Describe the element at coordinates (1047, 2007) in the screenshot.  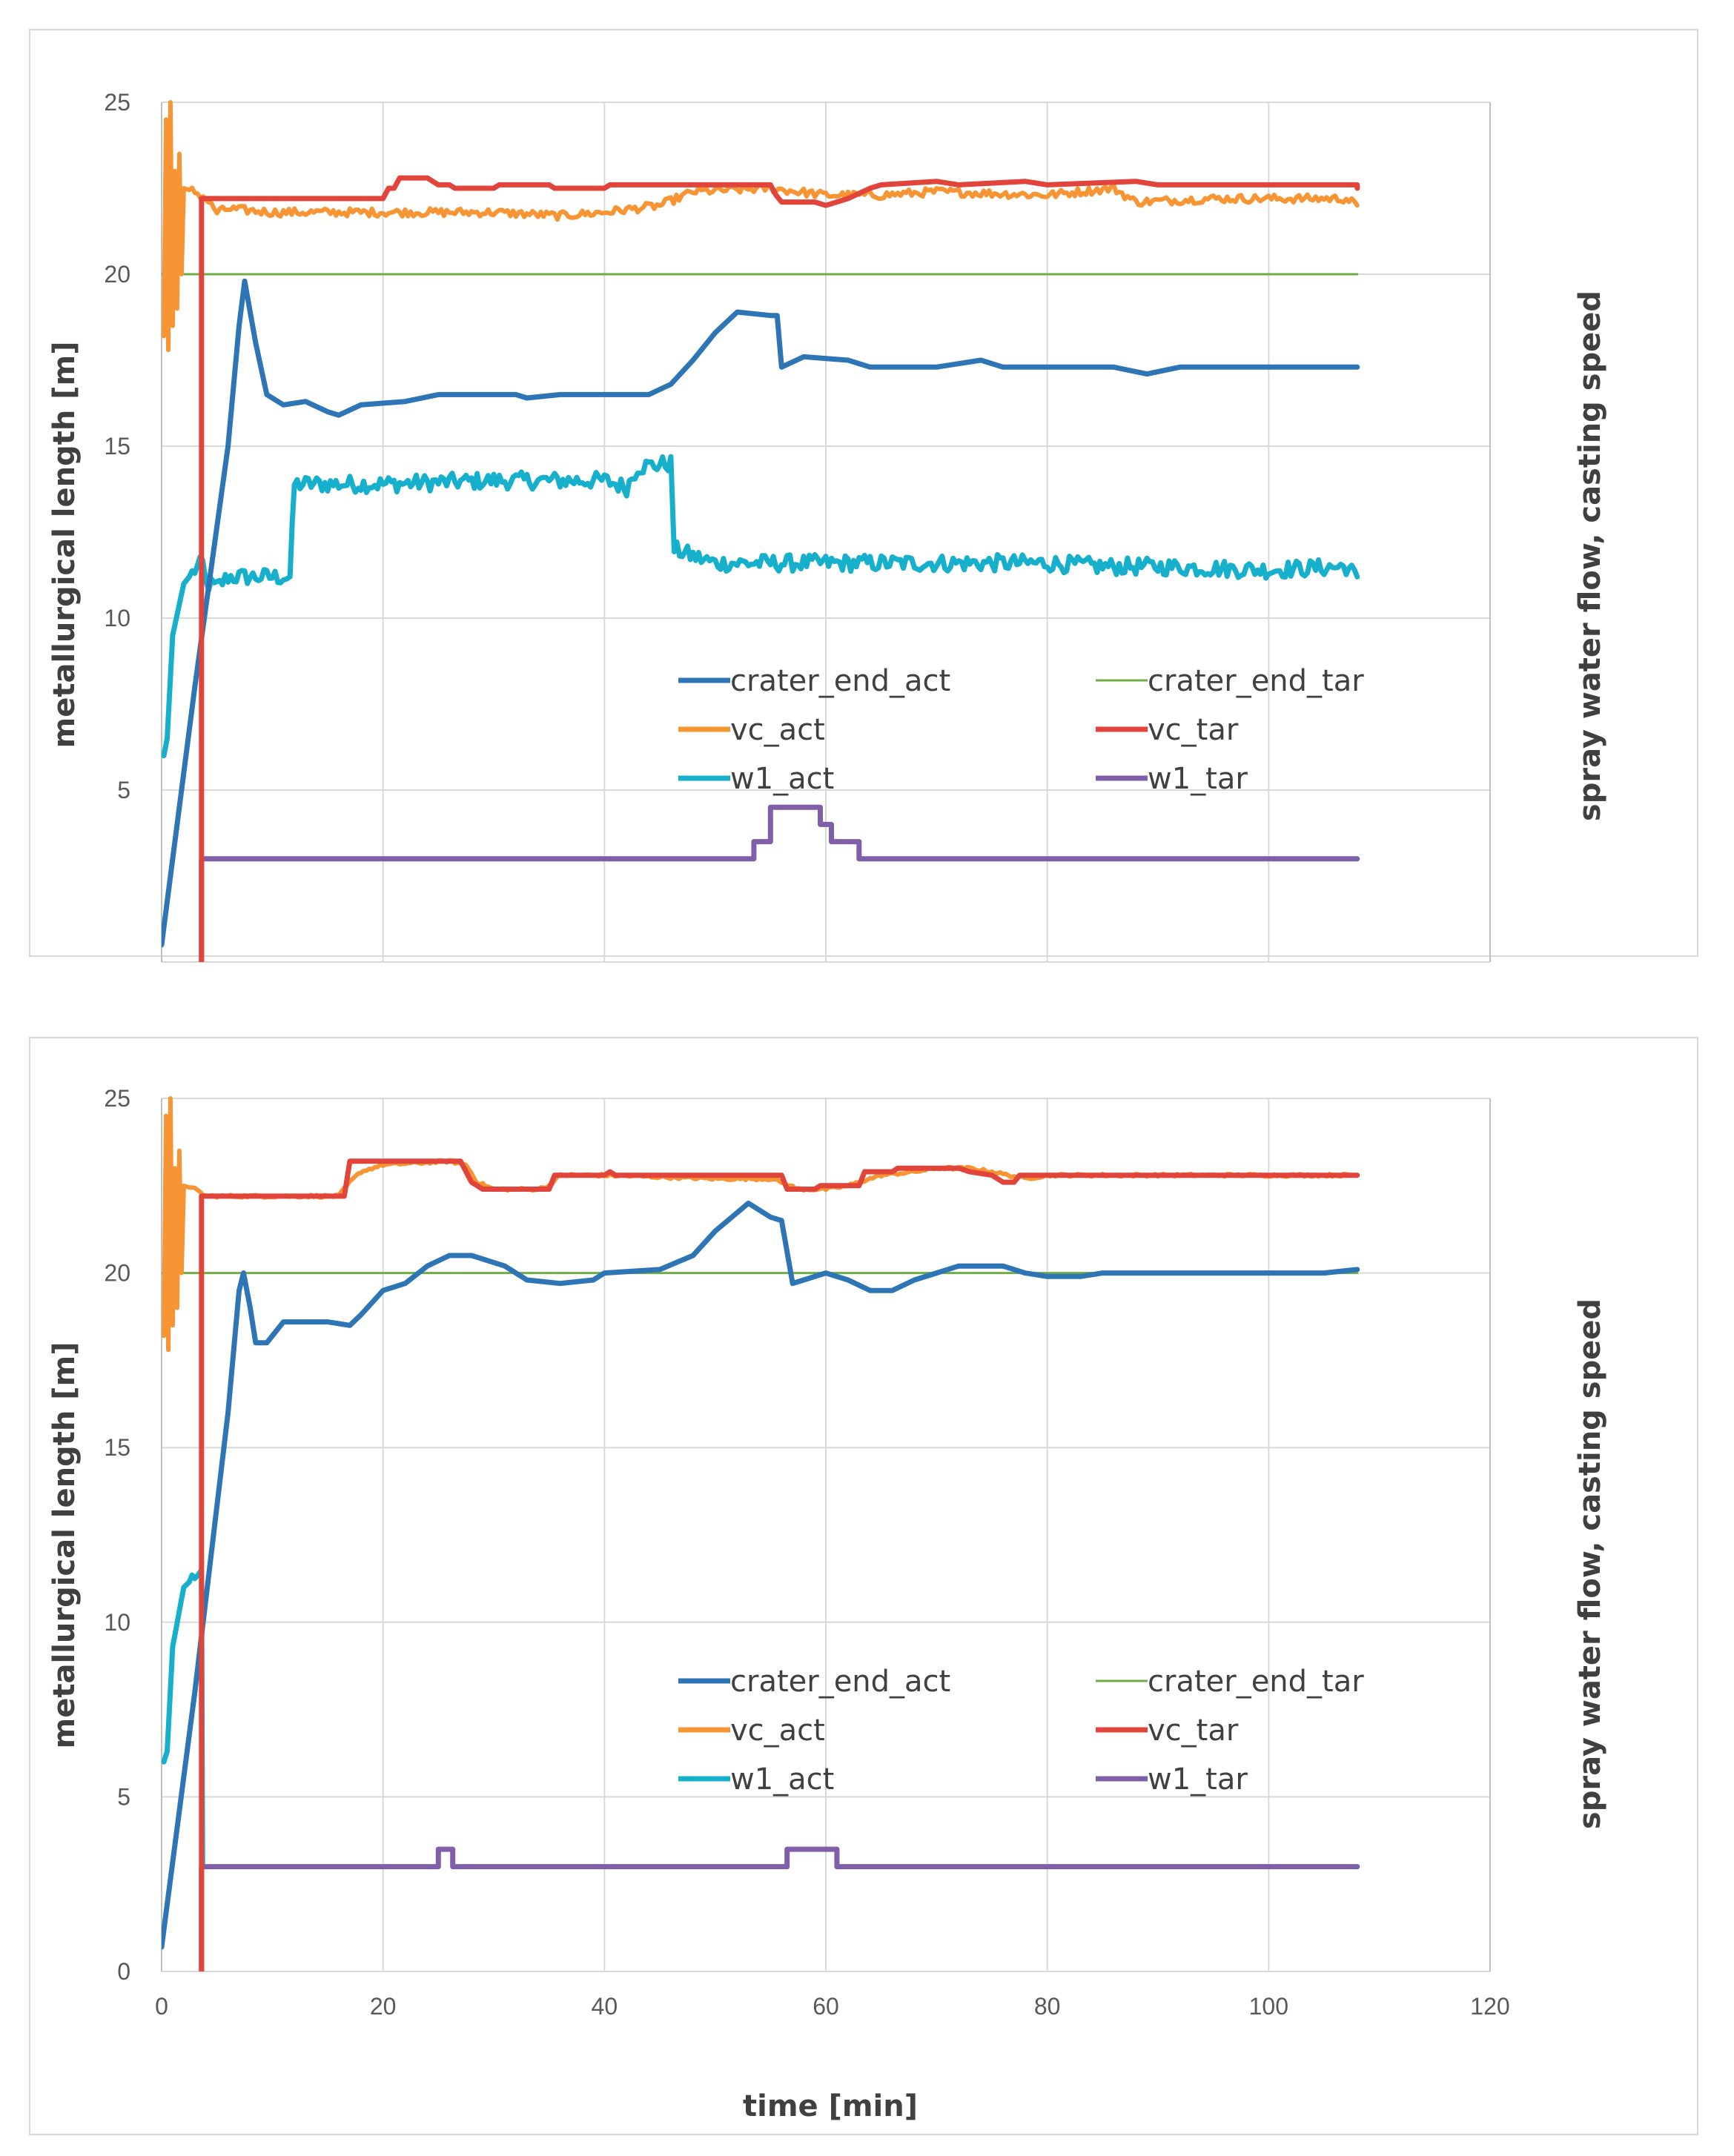
I see `x-tick-label: 80` at that location.